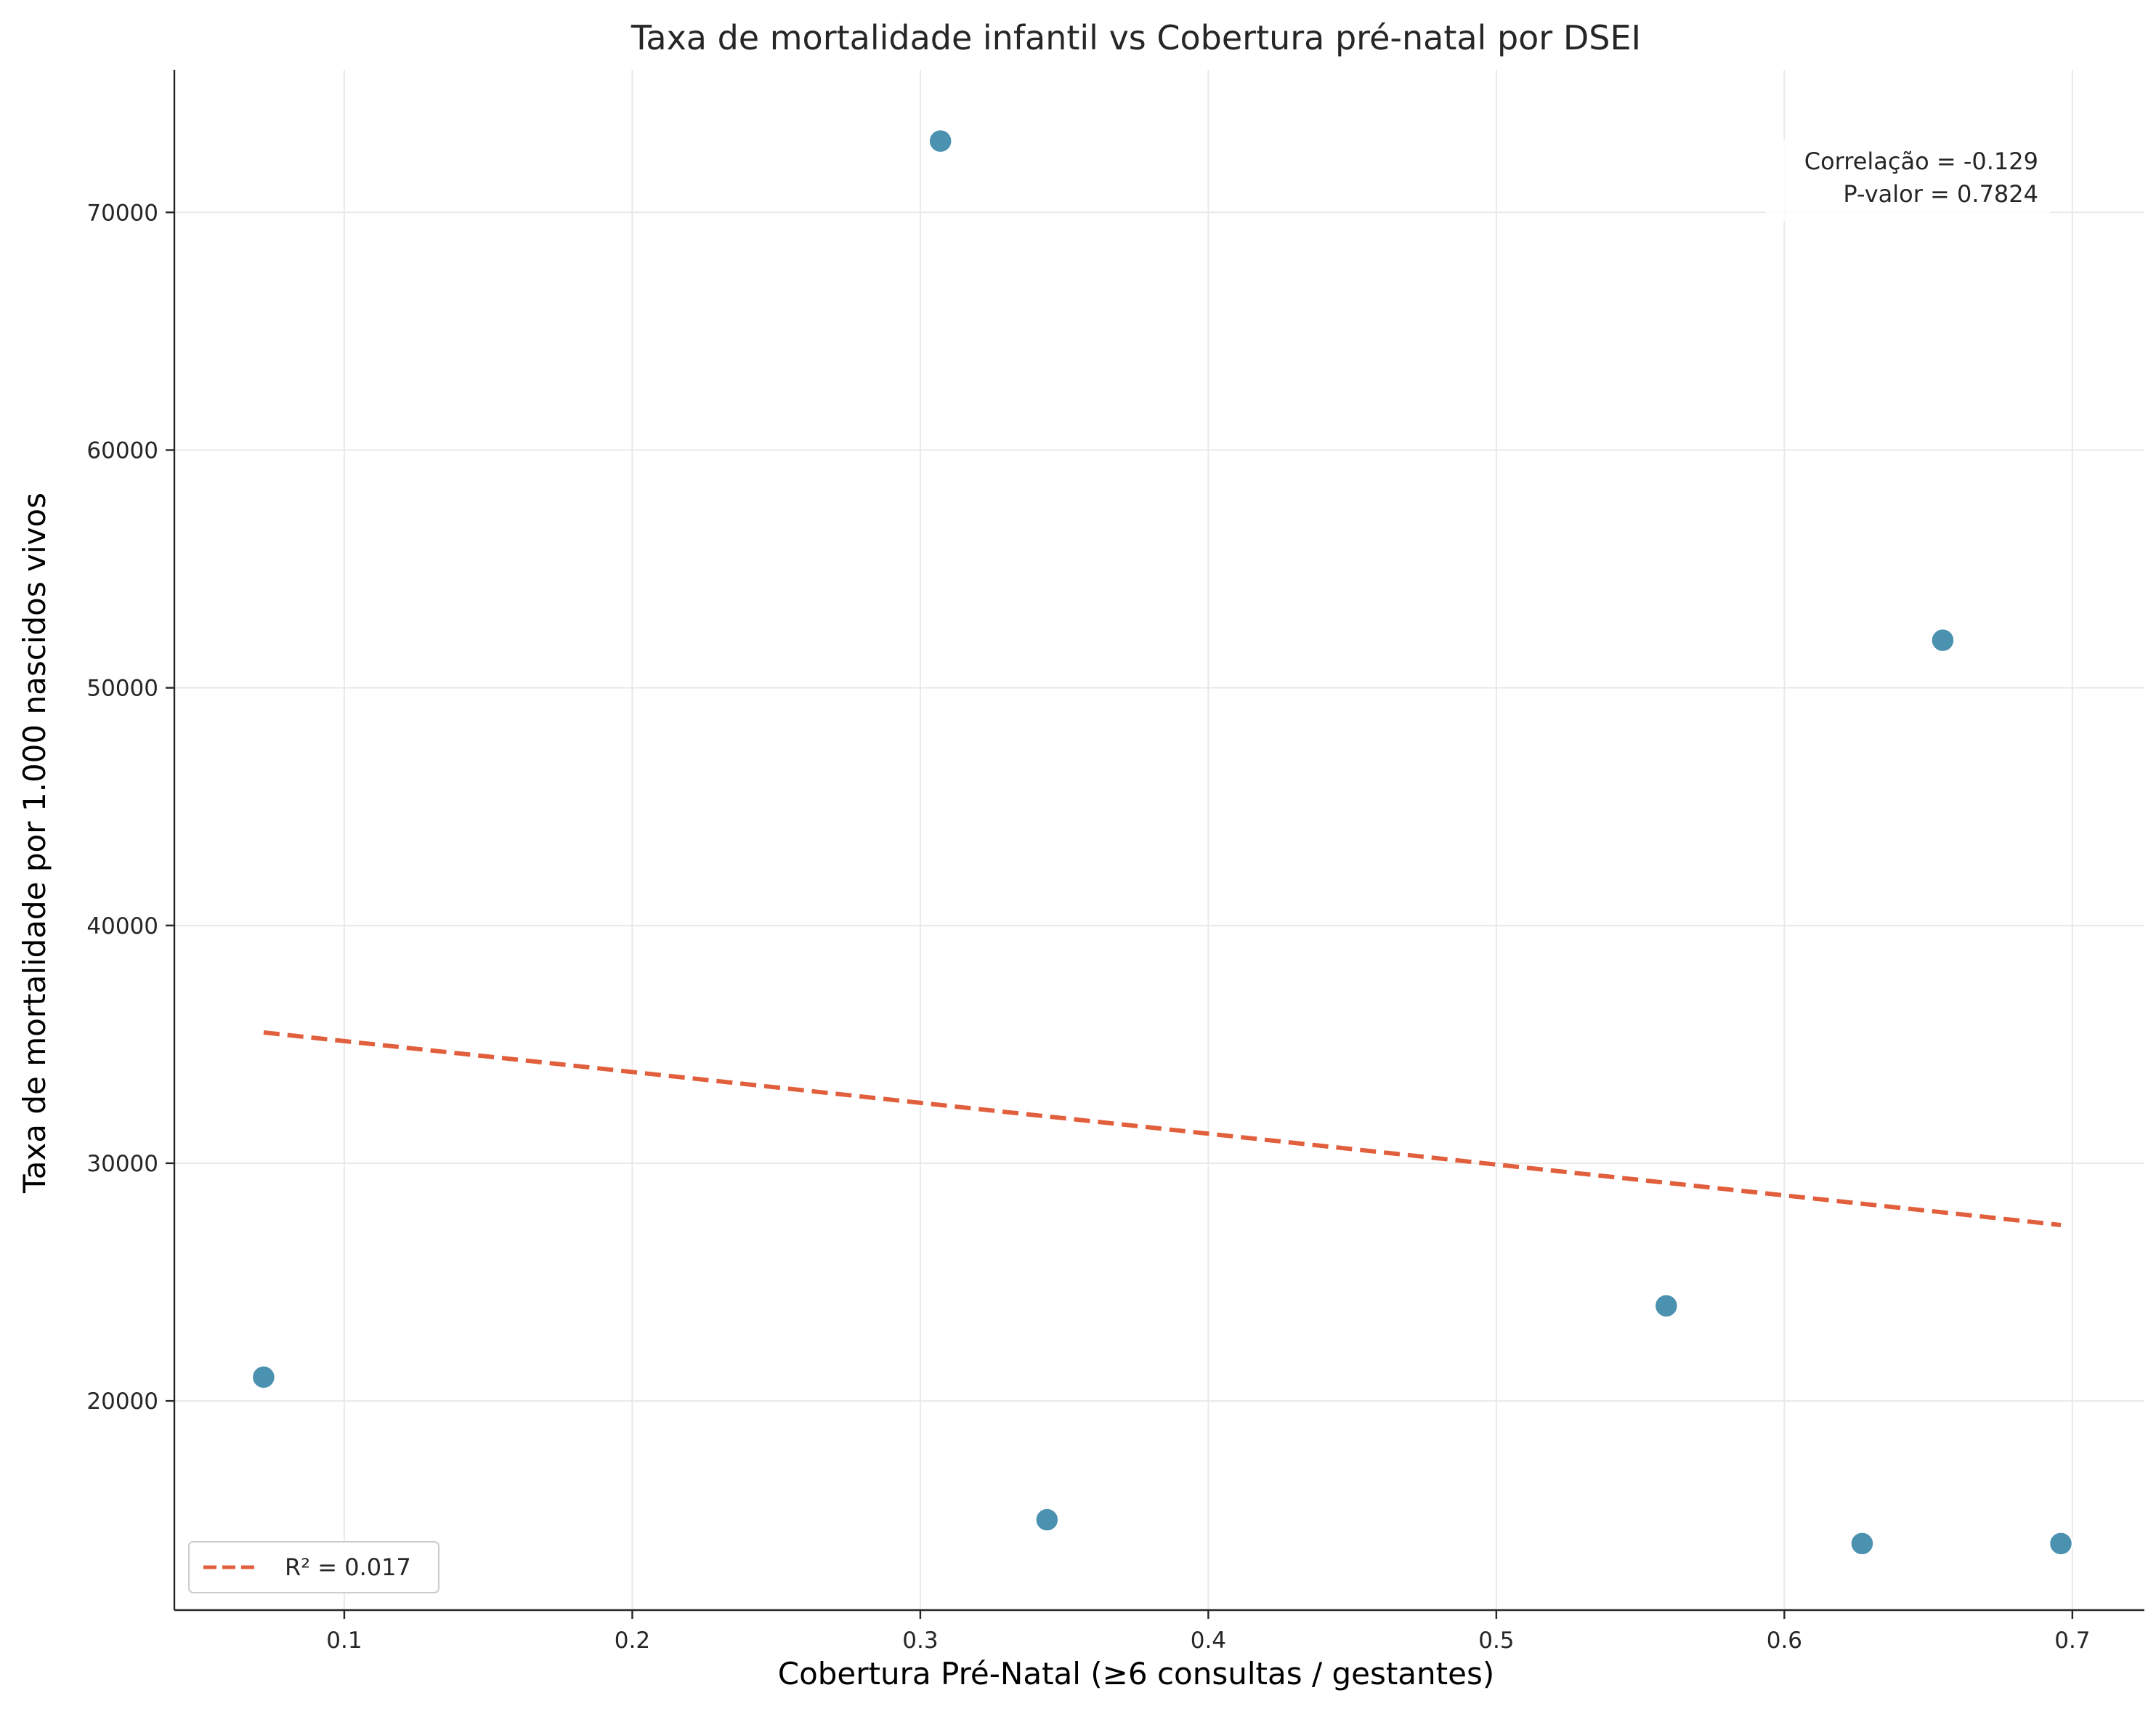 The height and width of the screenshot is (1722, 2156). I want to click on x-ticks: 0.1 0.2 0.3 0.4 0.5 0.6 0.7, so click(1208, 1632).